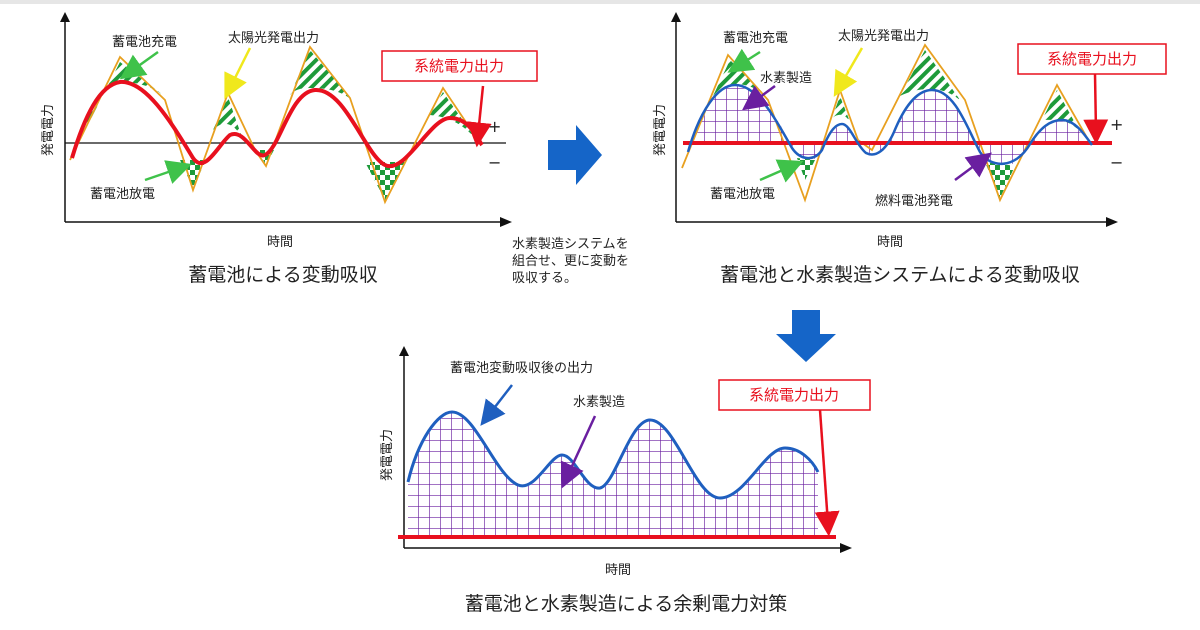 This screenshot has height=630, width=1200. I want to click on note-line: 組合せ、更に変動を, so click(570, 261).